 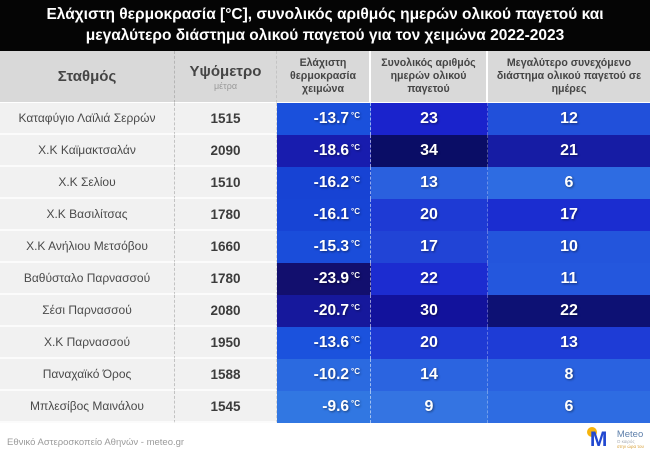 What do you see at coordinates (87, 77) in the screenshot?
I see `col-header-station: Σταθμός` at bounding box center [87, 77].